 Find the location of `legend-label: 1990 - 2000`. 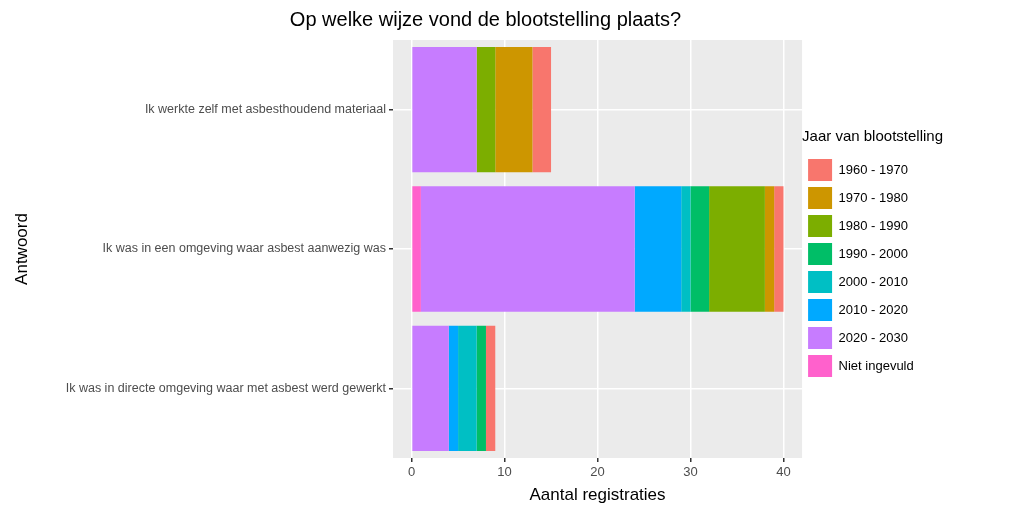

legend-label: 1990 - 2000 is located at coordinates (873, 253).